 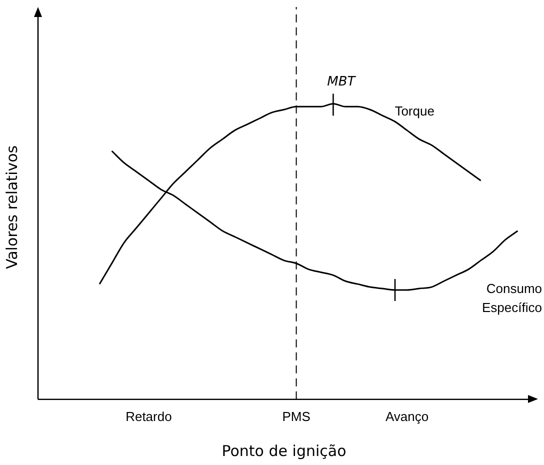 What do you see at coordinates (414, 110) in the screenshot?
I see `series-label: Torque` at bounding box center [414, 110].